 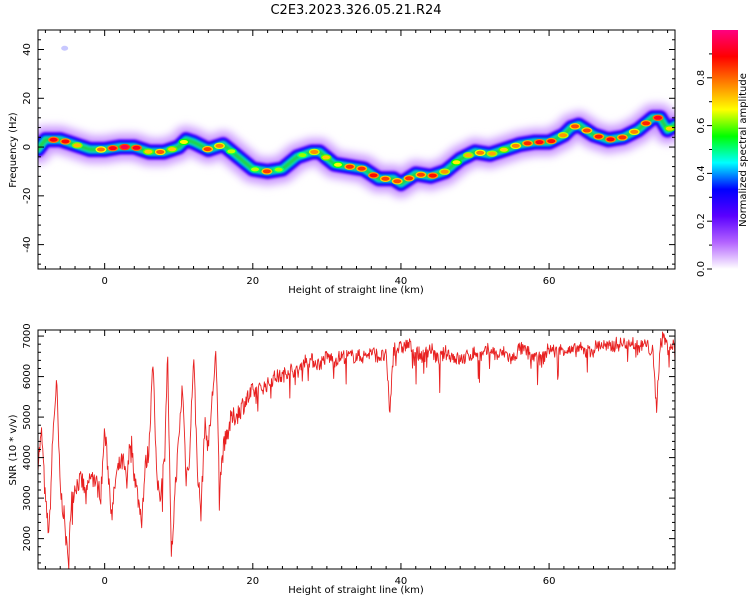 I want to click on spectrogram-blip, so click(x=65, y=48).